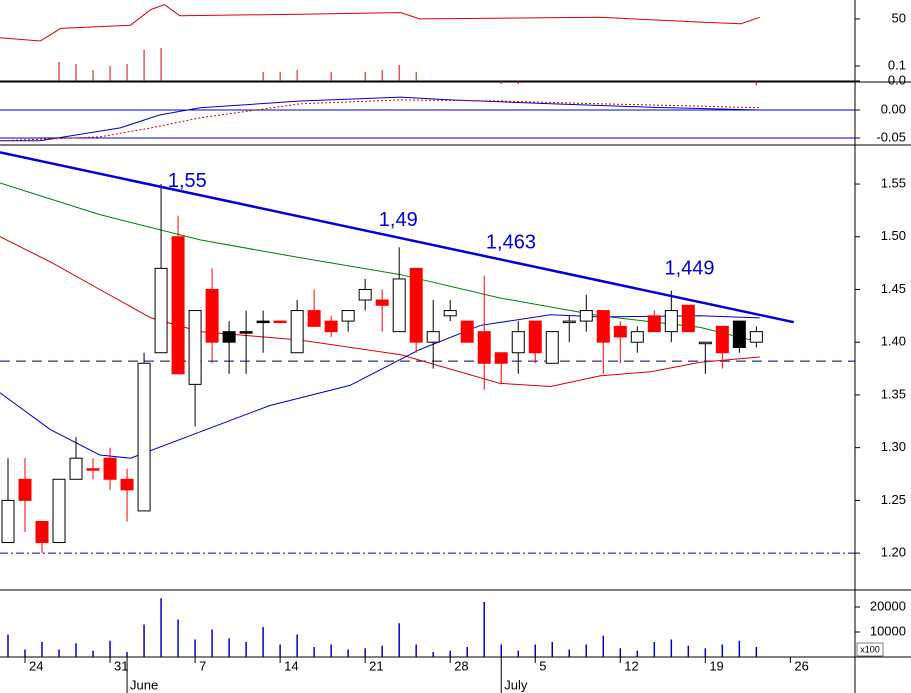  I want to click on y-tick-label: 20000, so click(888, 605).